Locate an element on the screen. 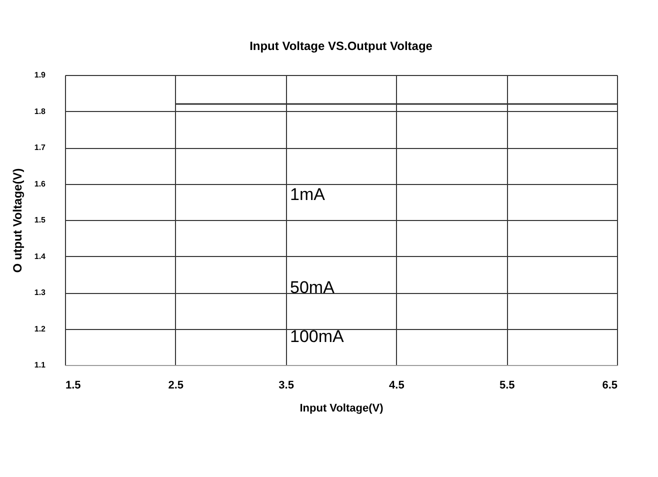 The image size is (658, 477). y-tick-label: 1.6 is located at coordinates (40, 183).